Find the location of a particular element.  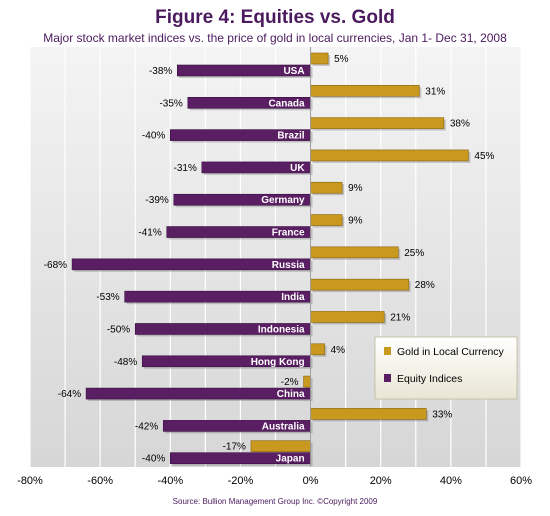

gold-value-label: 45% is located at coordinates (484, 156).